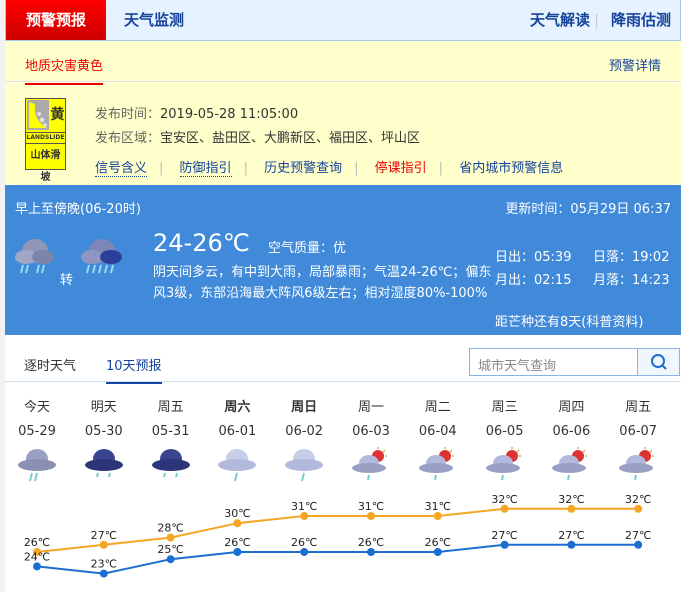 The width and height of the screenshot is (681, 592). Describe the element at coordinates (170, 431) in the screenshot. I see `forecast-date: 05-31` at that location.